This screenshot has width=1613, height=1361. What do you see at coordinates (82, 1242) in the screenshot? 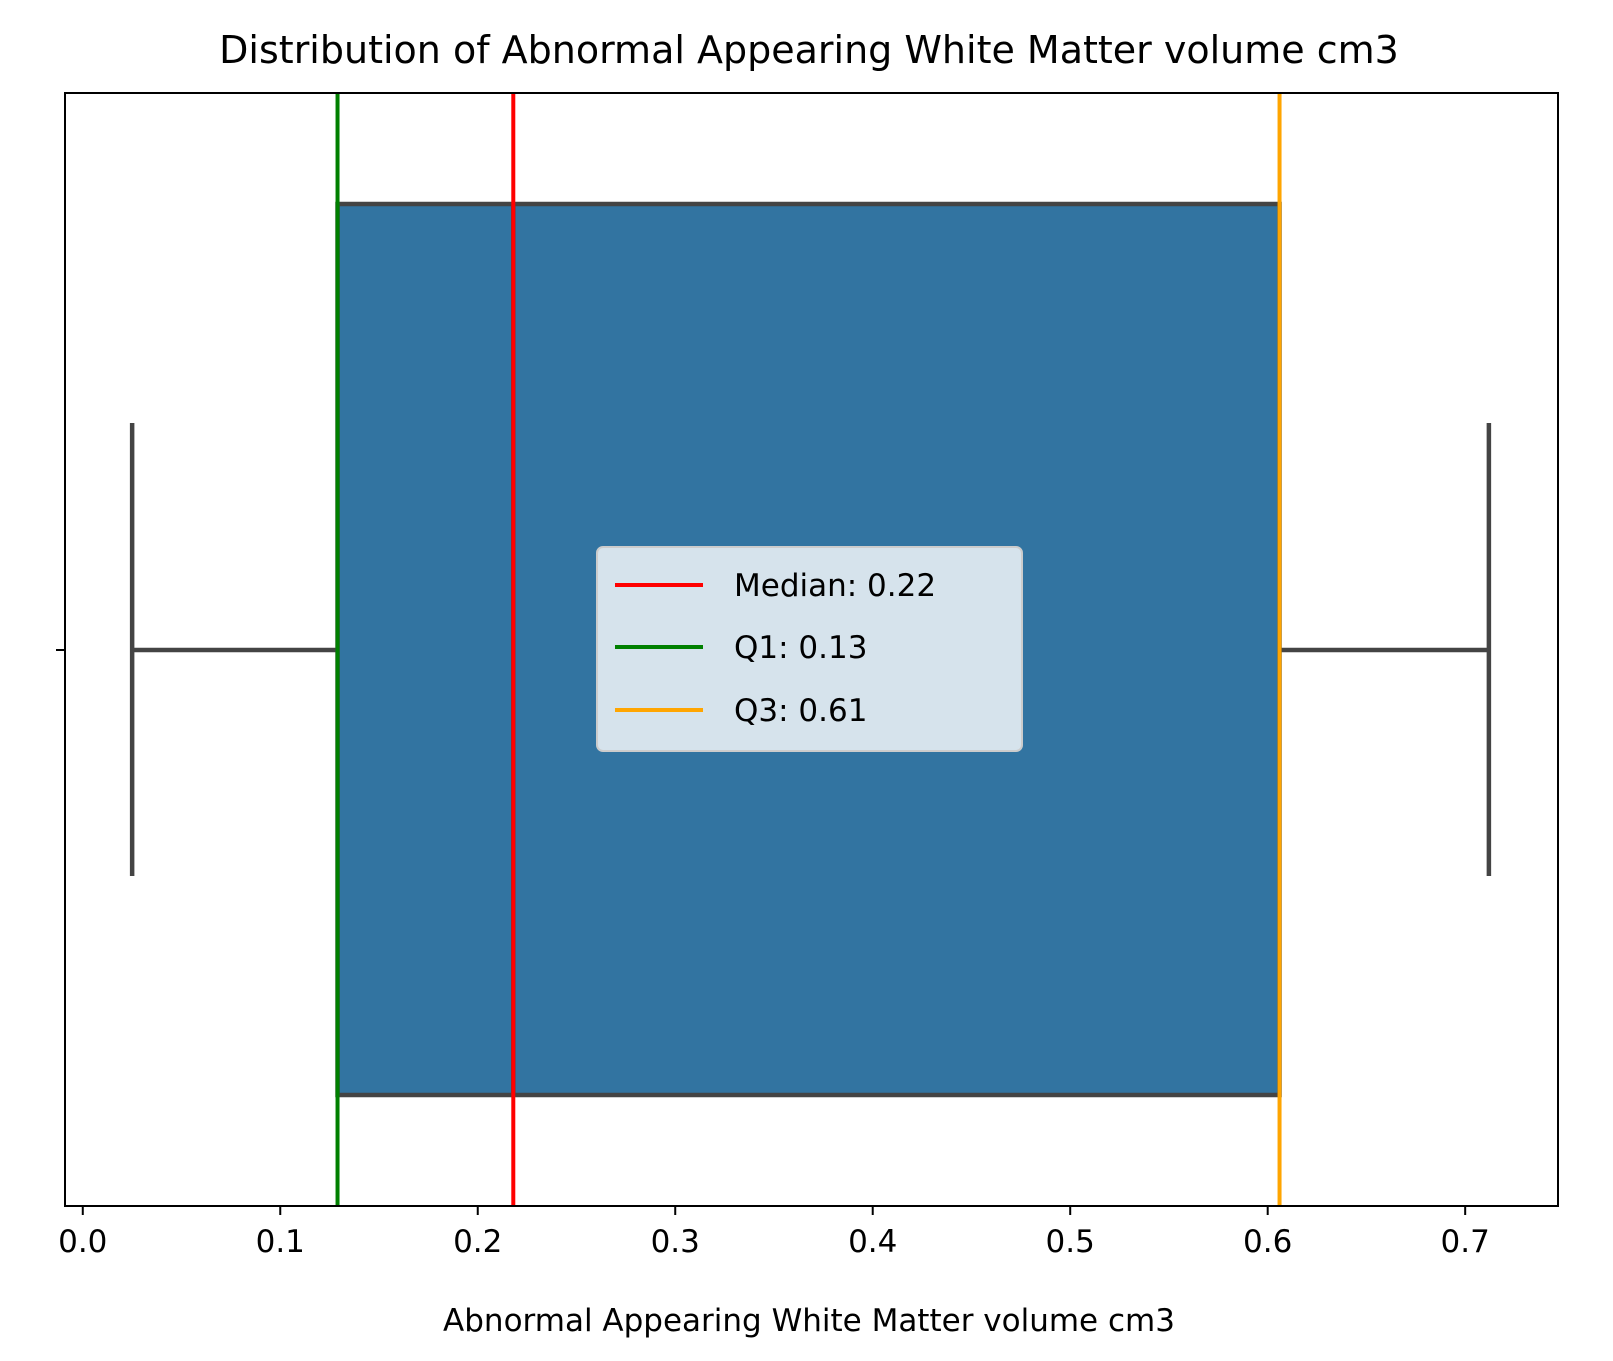
I see `x-tick-label: 0.0` at bounding box center [82, 1242].